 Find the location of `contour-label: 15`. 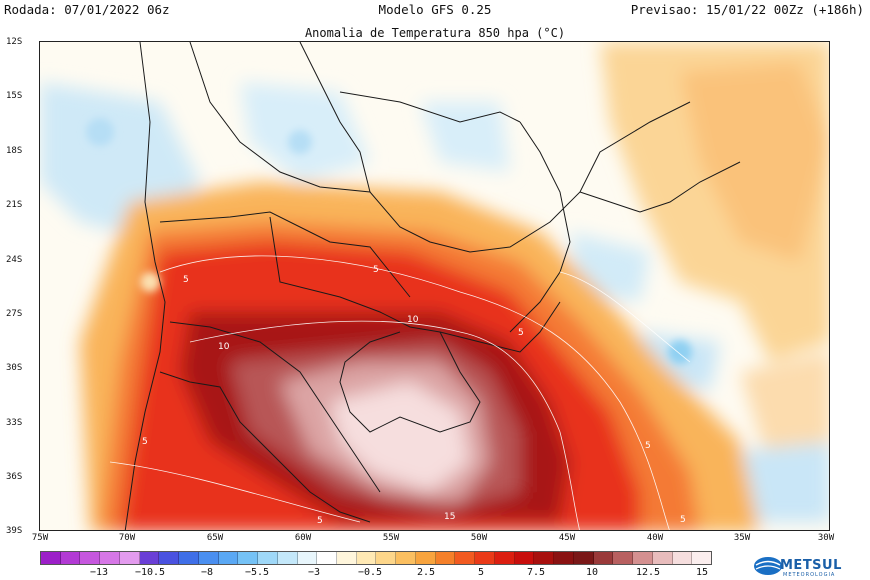

contour-label: 15 is located at coordinates (449, 517).